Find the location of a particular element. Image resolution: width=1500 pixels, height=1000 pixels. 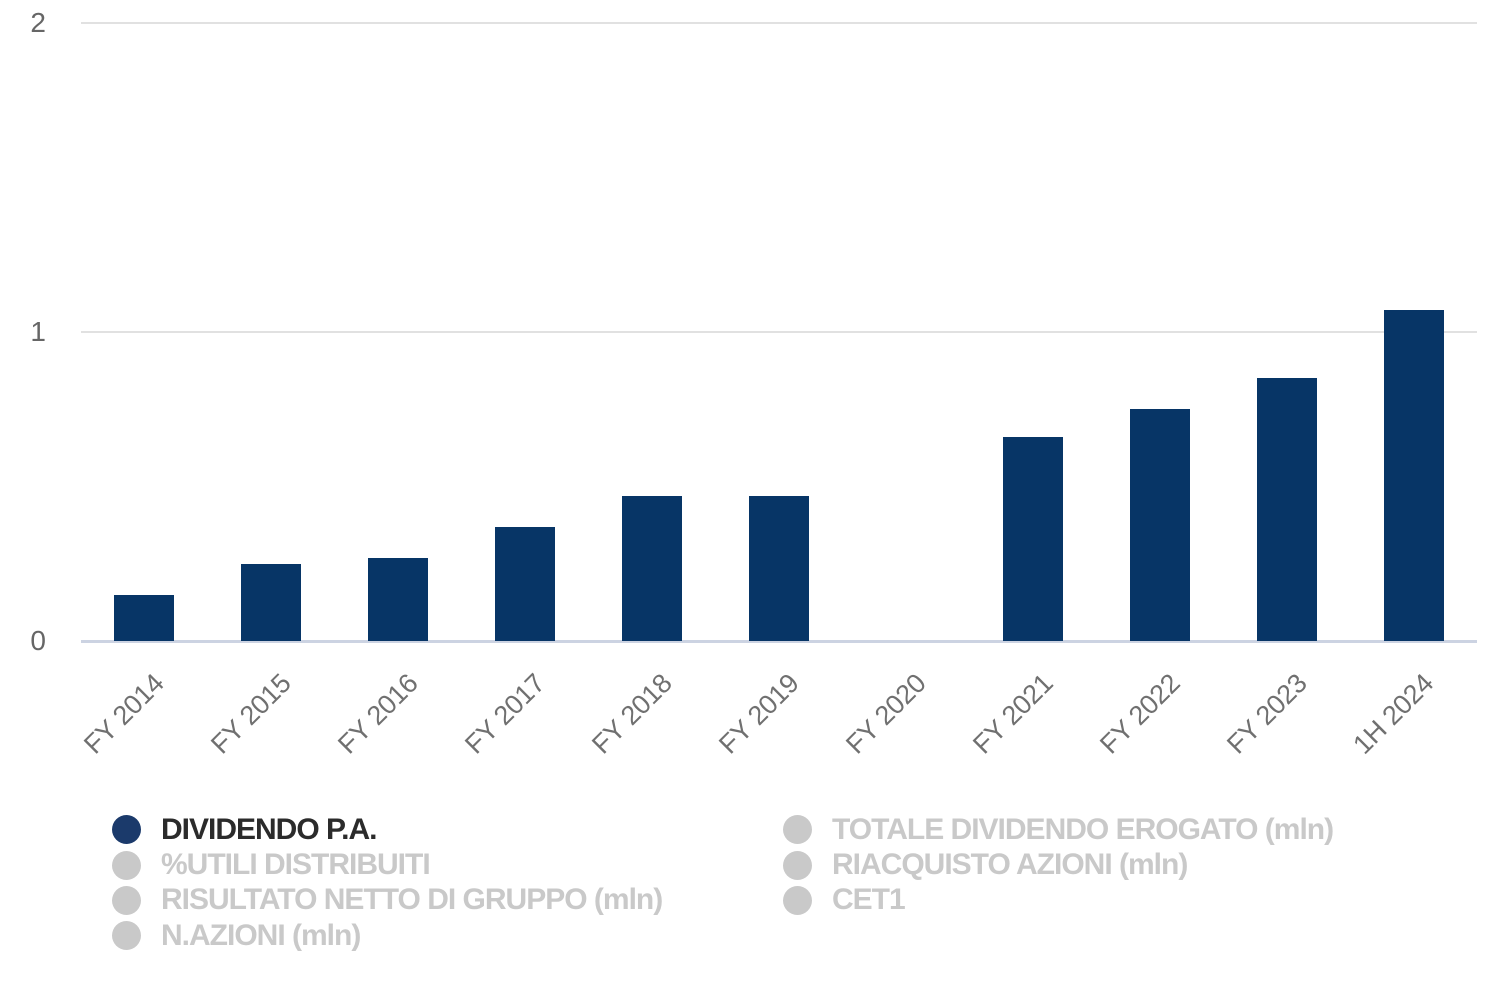

x-tick-fy-2014: FY 2014 is located at coordinates (123, 714).